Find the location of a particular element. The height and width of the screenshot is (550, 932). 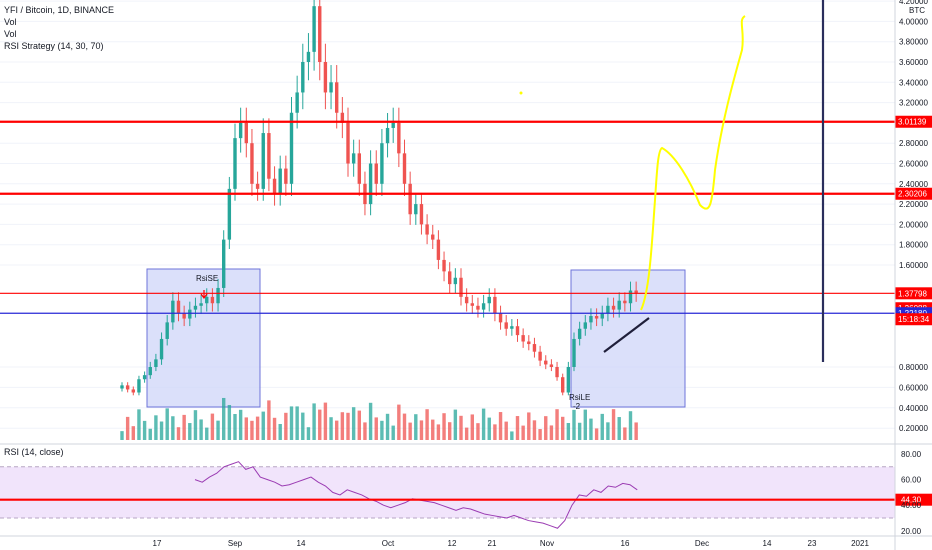

countdown-label: 15:18:34 is located at coordinates (914, 319).